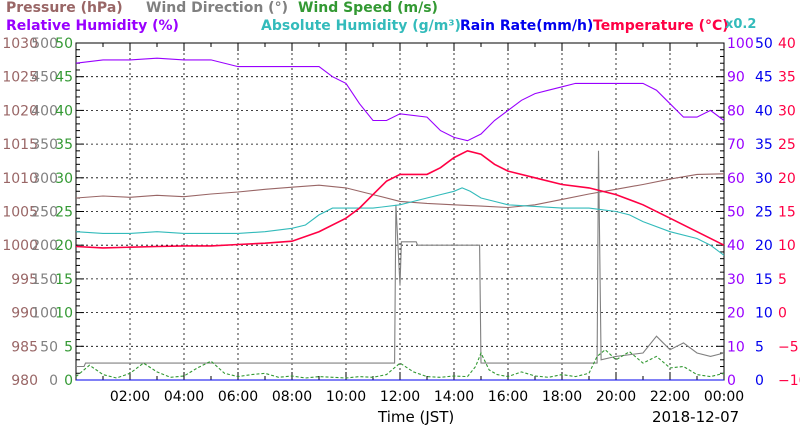 This screenshot has height=434, width=800. Describe the element at coordinates (24, 347) in the screenshot. I see `y-tick-label-pressure: 985` at that location.